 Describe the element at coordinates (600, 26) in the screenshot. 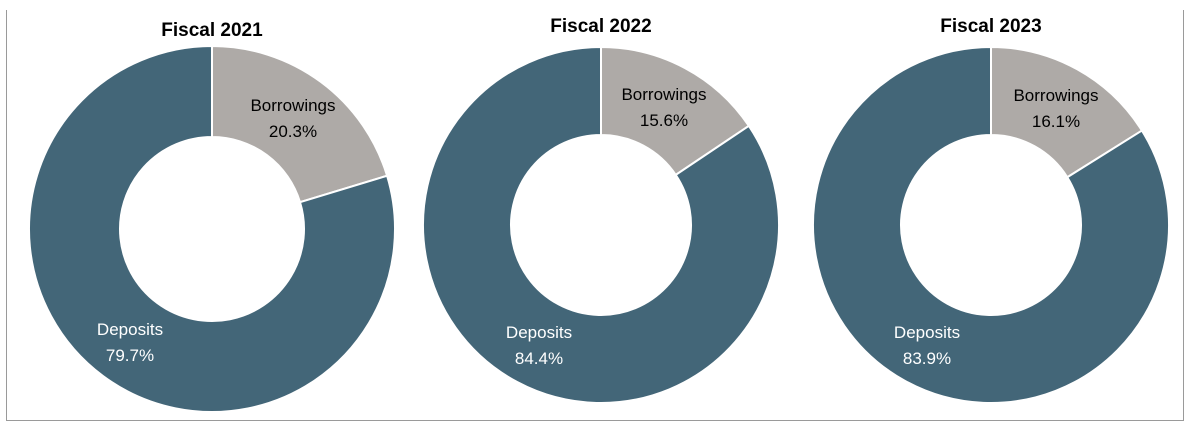

I see `chart-title: Fiscal 2022` at that location.